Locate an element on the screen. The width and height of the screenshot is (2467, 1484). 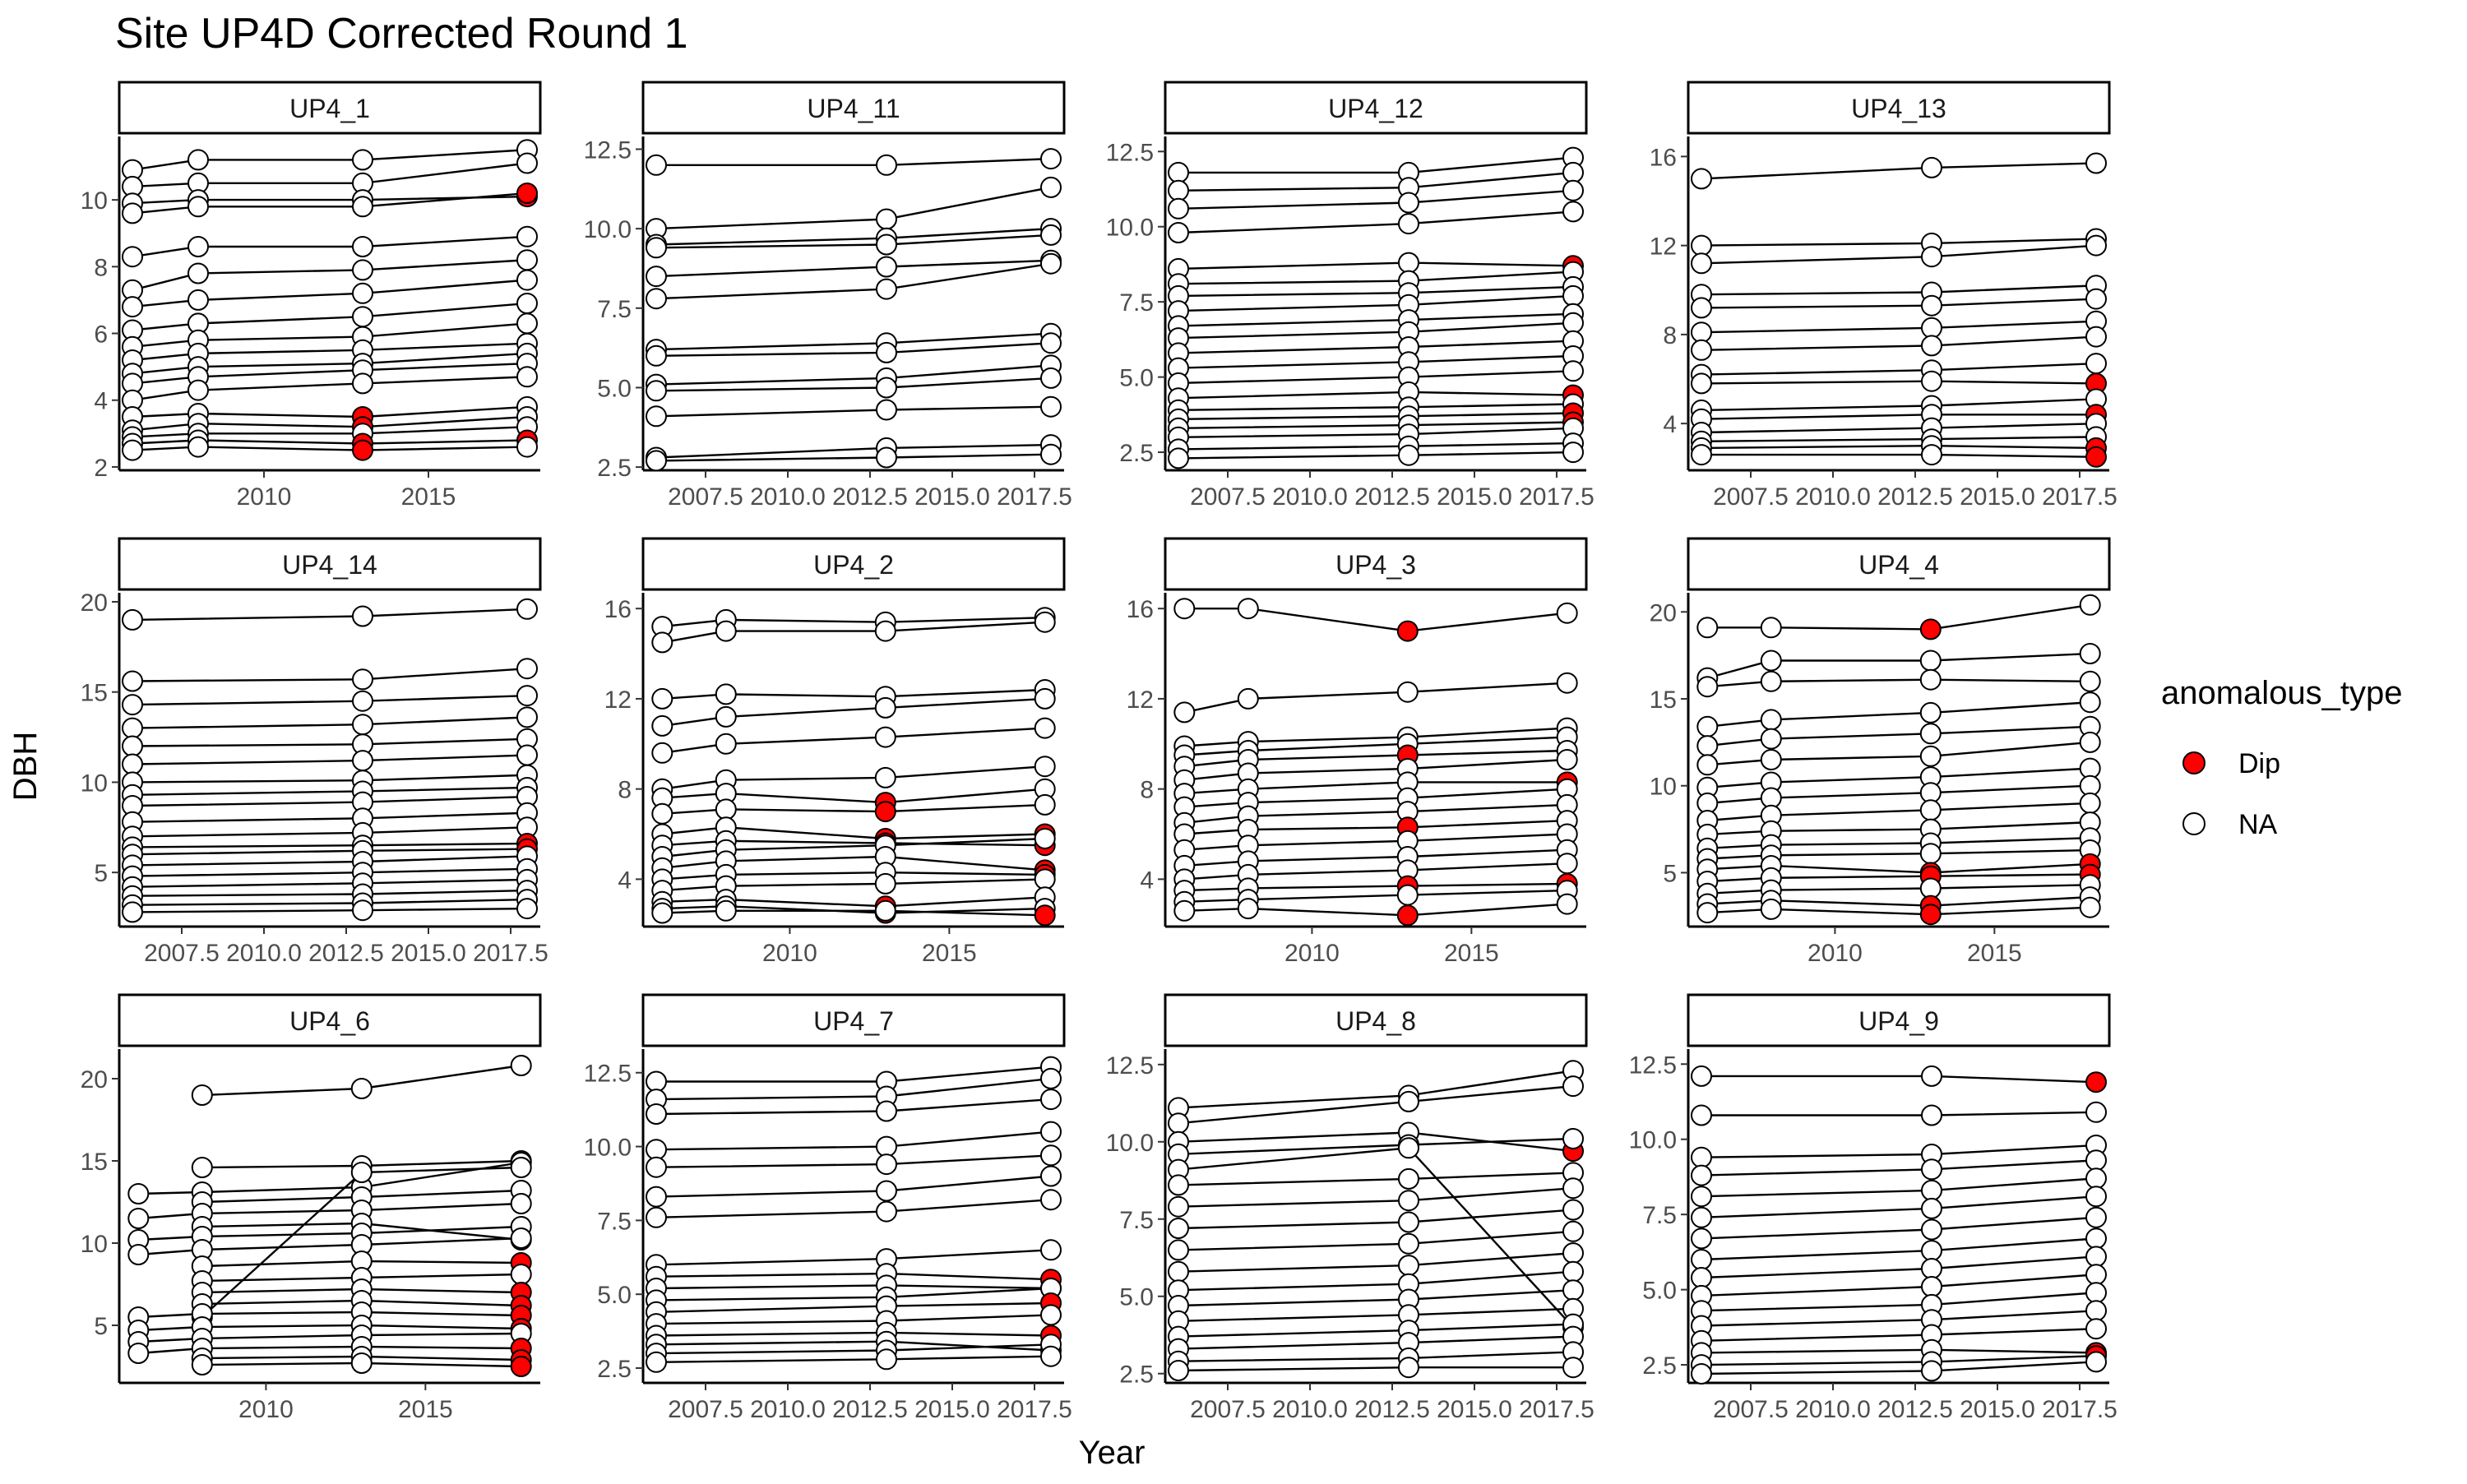
y-tick-label: 12.5 is located at coordinates (1130, 153).